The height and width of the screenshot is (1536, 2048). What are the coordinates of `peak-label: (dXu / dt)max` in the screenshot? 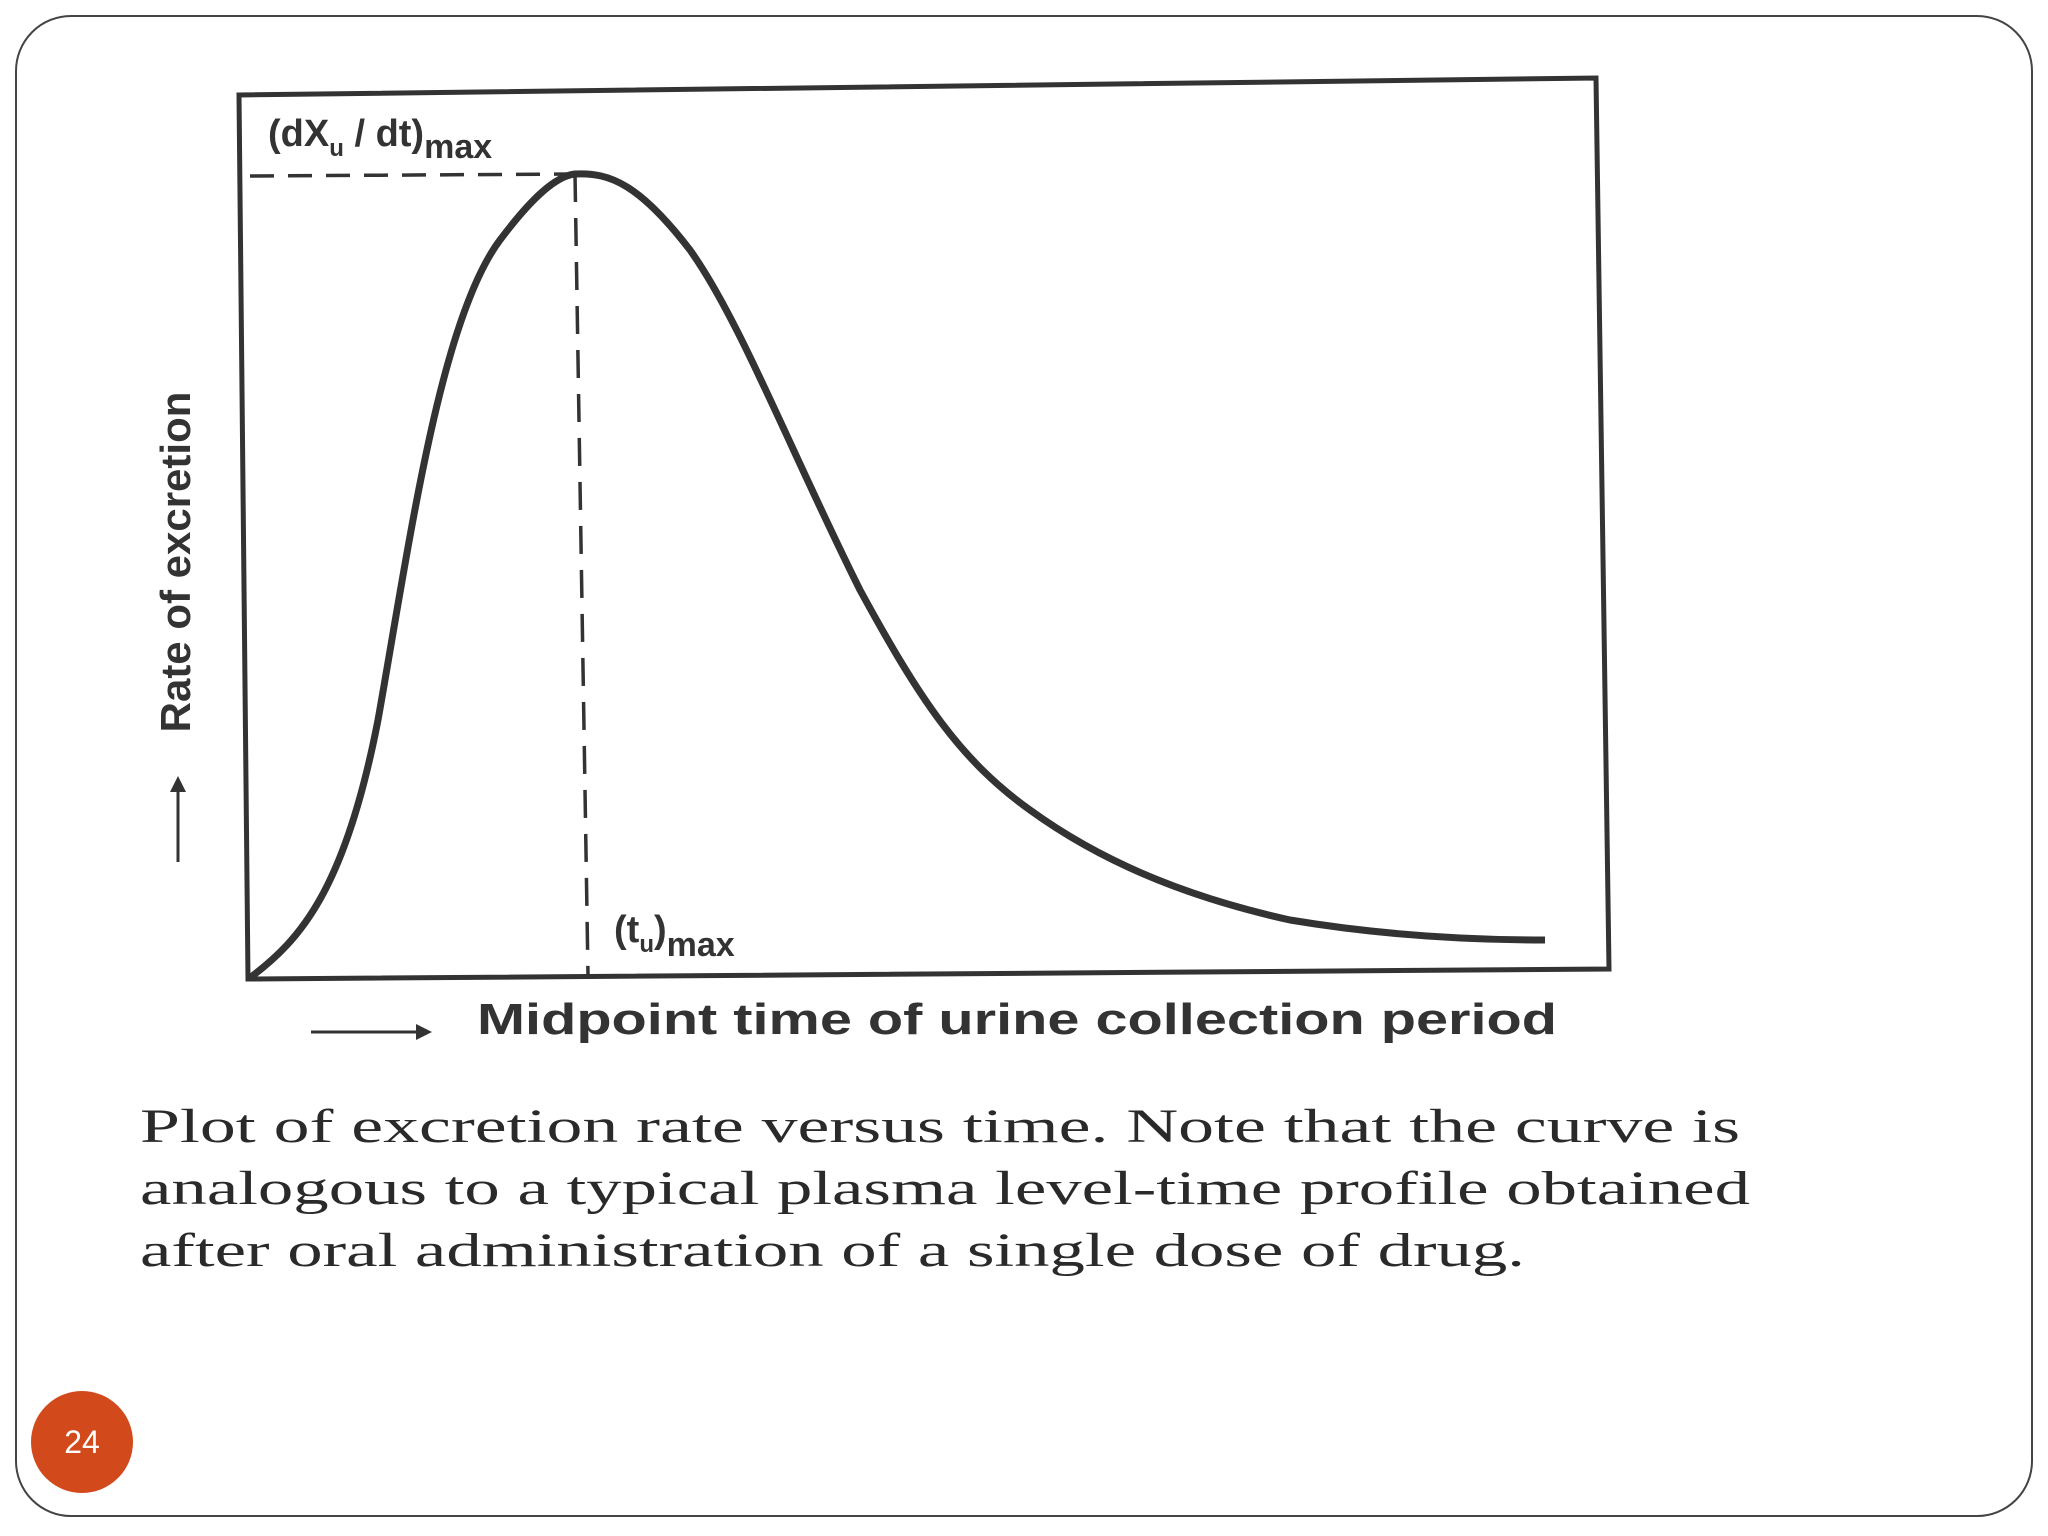 It's located at (380, 139).